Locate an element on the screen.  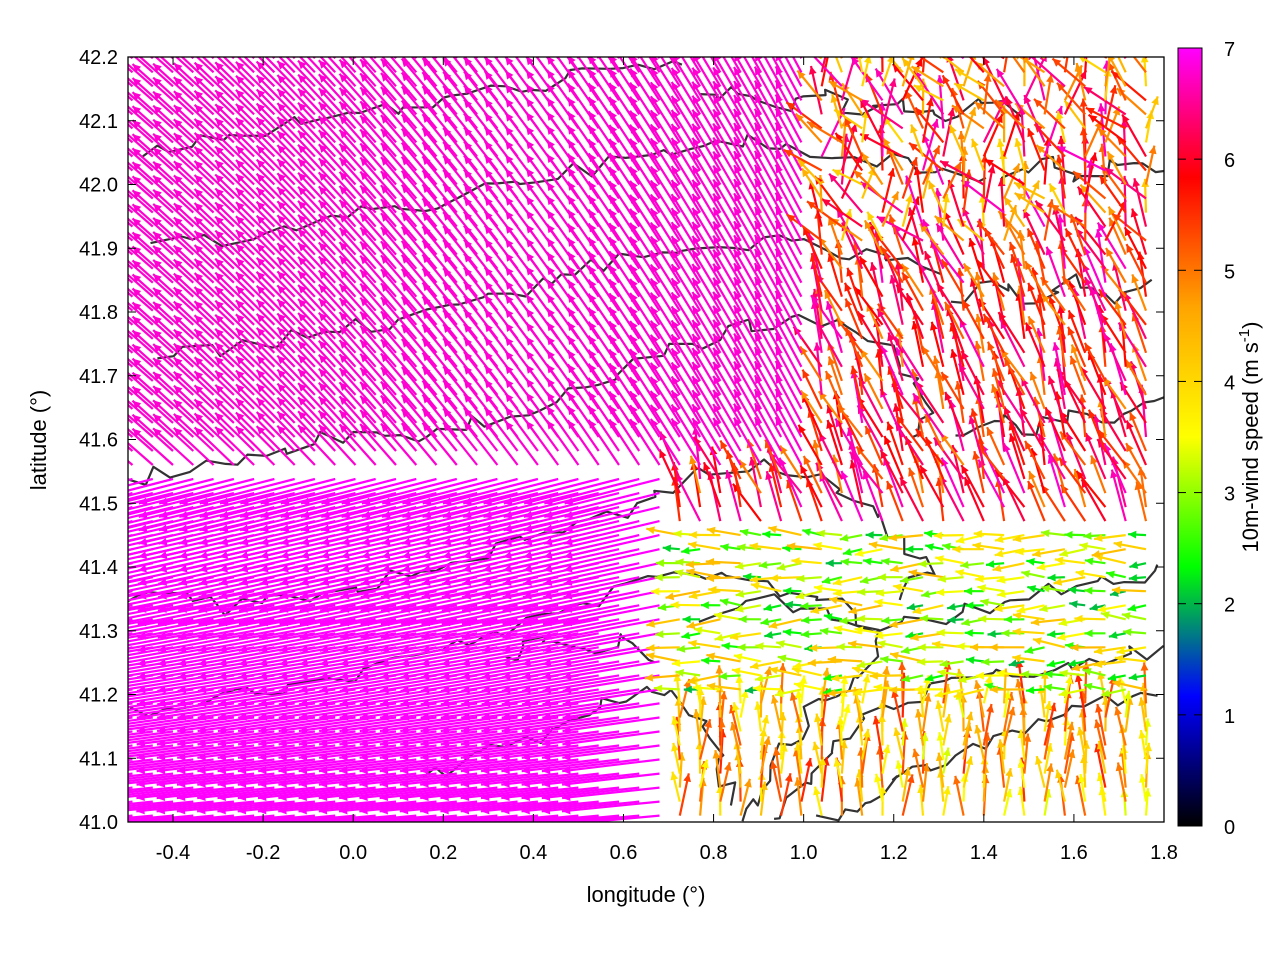
colorbar-label: 10m-wind speed (m s-1) is located at coordinates (1249, 437).